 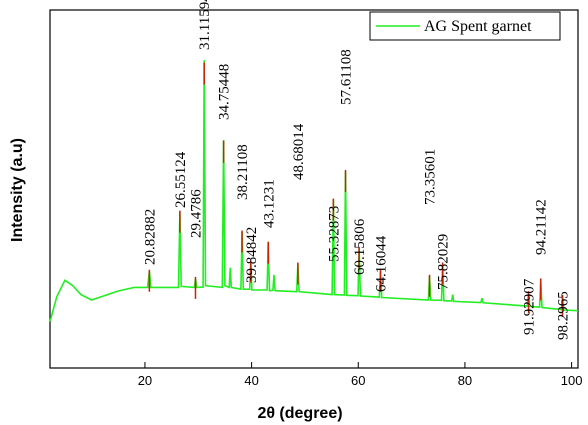 I want to click on peak-label: 39.84842, so click(x=252, y=255).